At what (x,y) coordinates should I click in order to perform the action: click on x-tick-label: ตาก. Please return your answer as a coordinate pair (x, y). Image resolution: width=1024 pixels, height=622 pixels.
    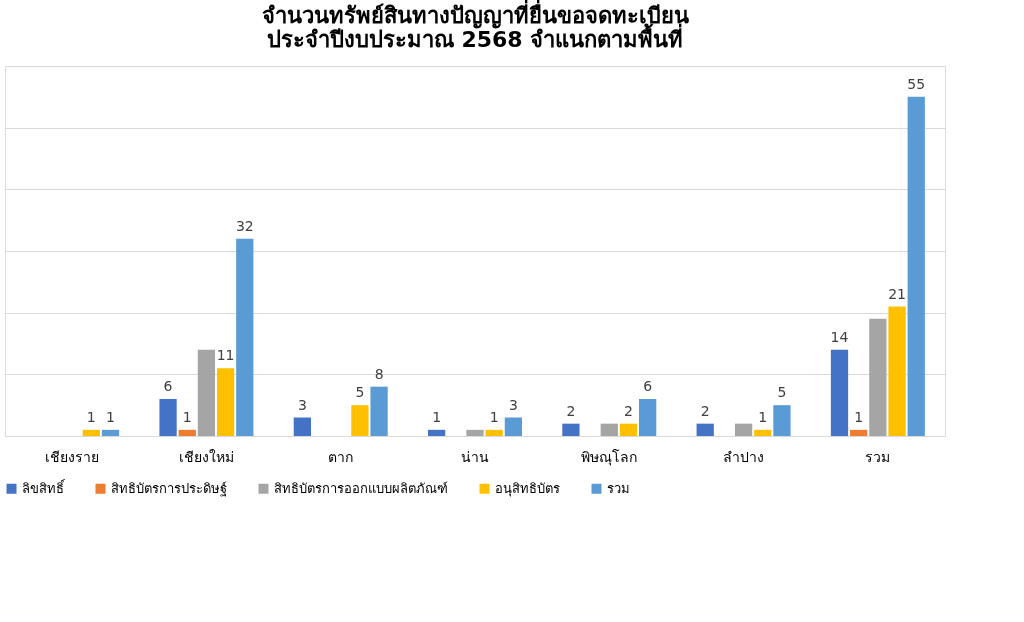
    Looking at the image, I should click on (341, 456).